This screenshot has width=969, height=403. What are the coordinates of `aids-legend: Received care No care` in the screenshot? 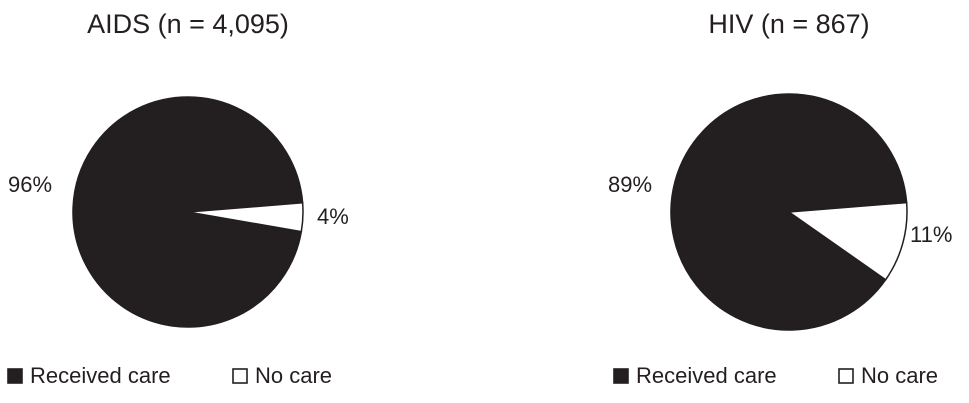 It's located at (169, 375).